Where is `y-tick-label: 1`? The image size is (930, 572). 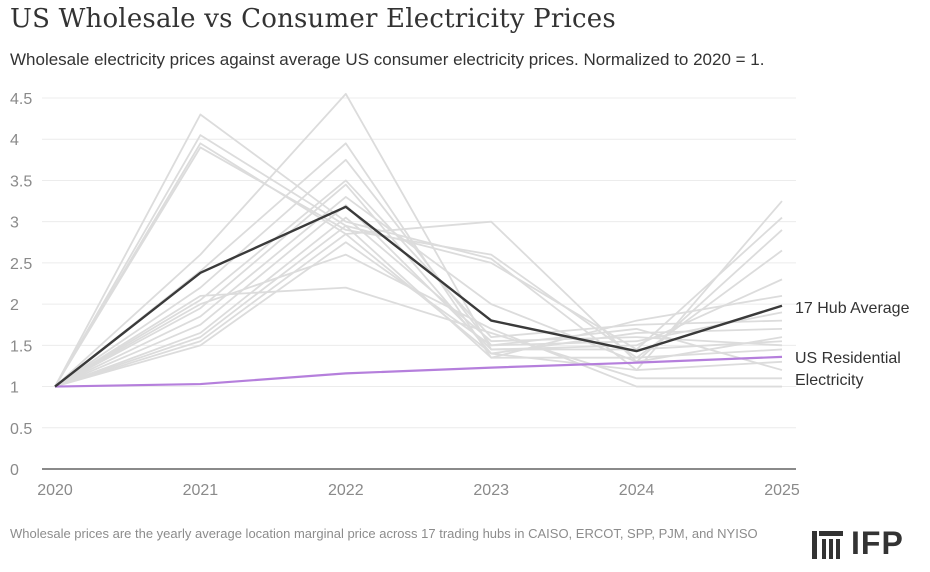 y-tick-label: 1 is located at coordinates (14, 388).